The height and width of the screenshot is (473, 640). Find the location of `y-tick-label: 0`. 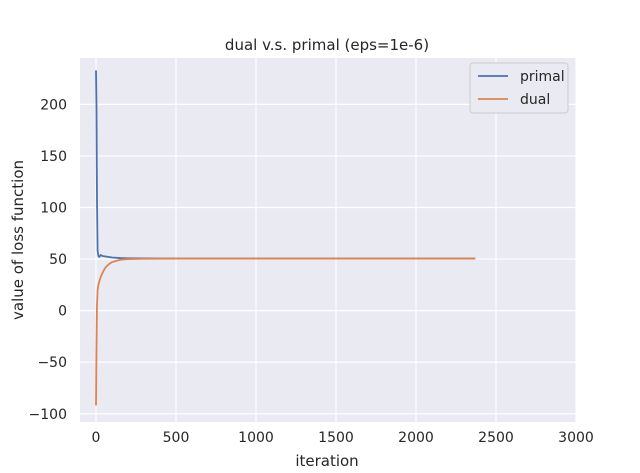

y-tick-label: 0 is located at coordinates (62, 312).